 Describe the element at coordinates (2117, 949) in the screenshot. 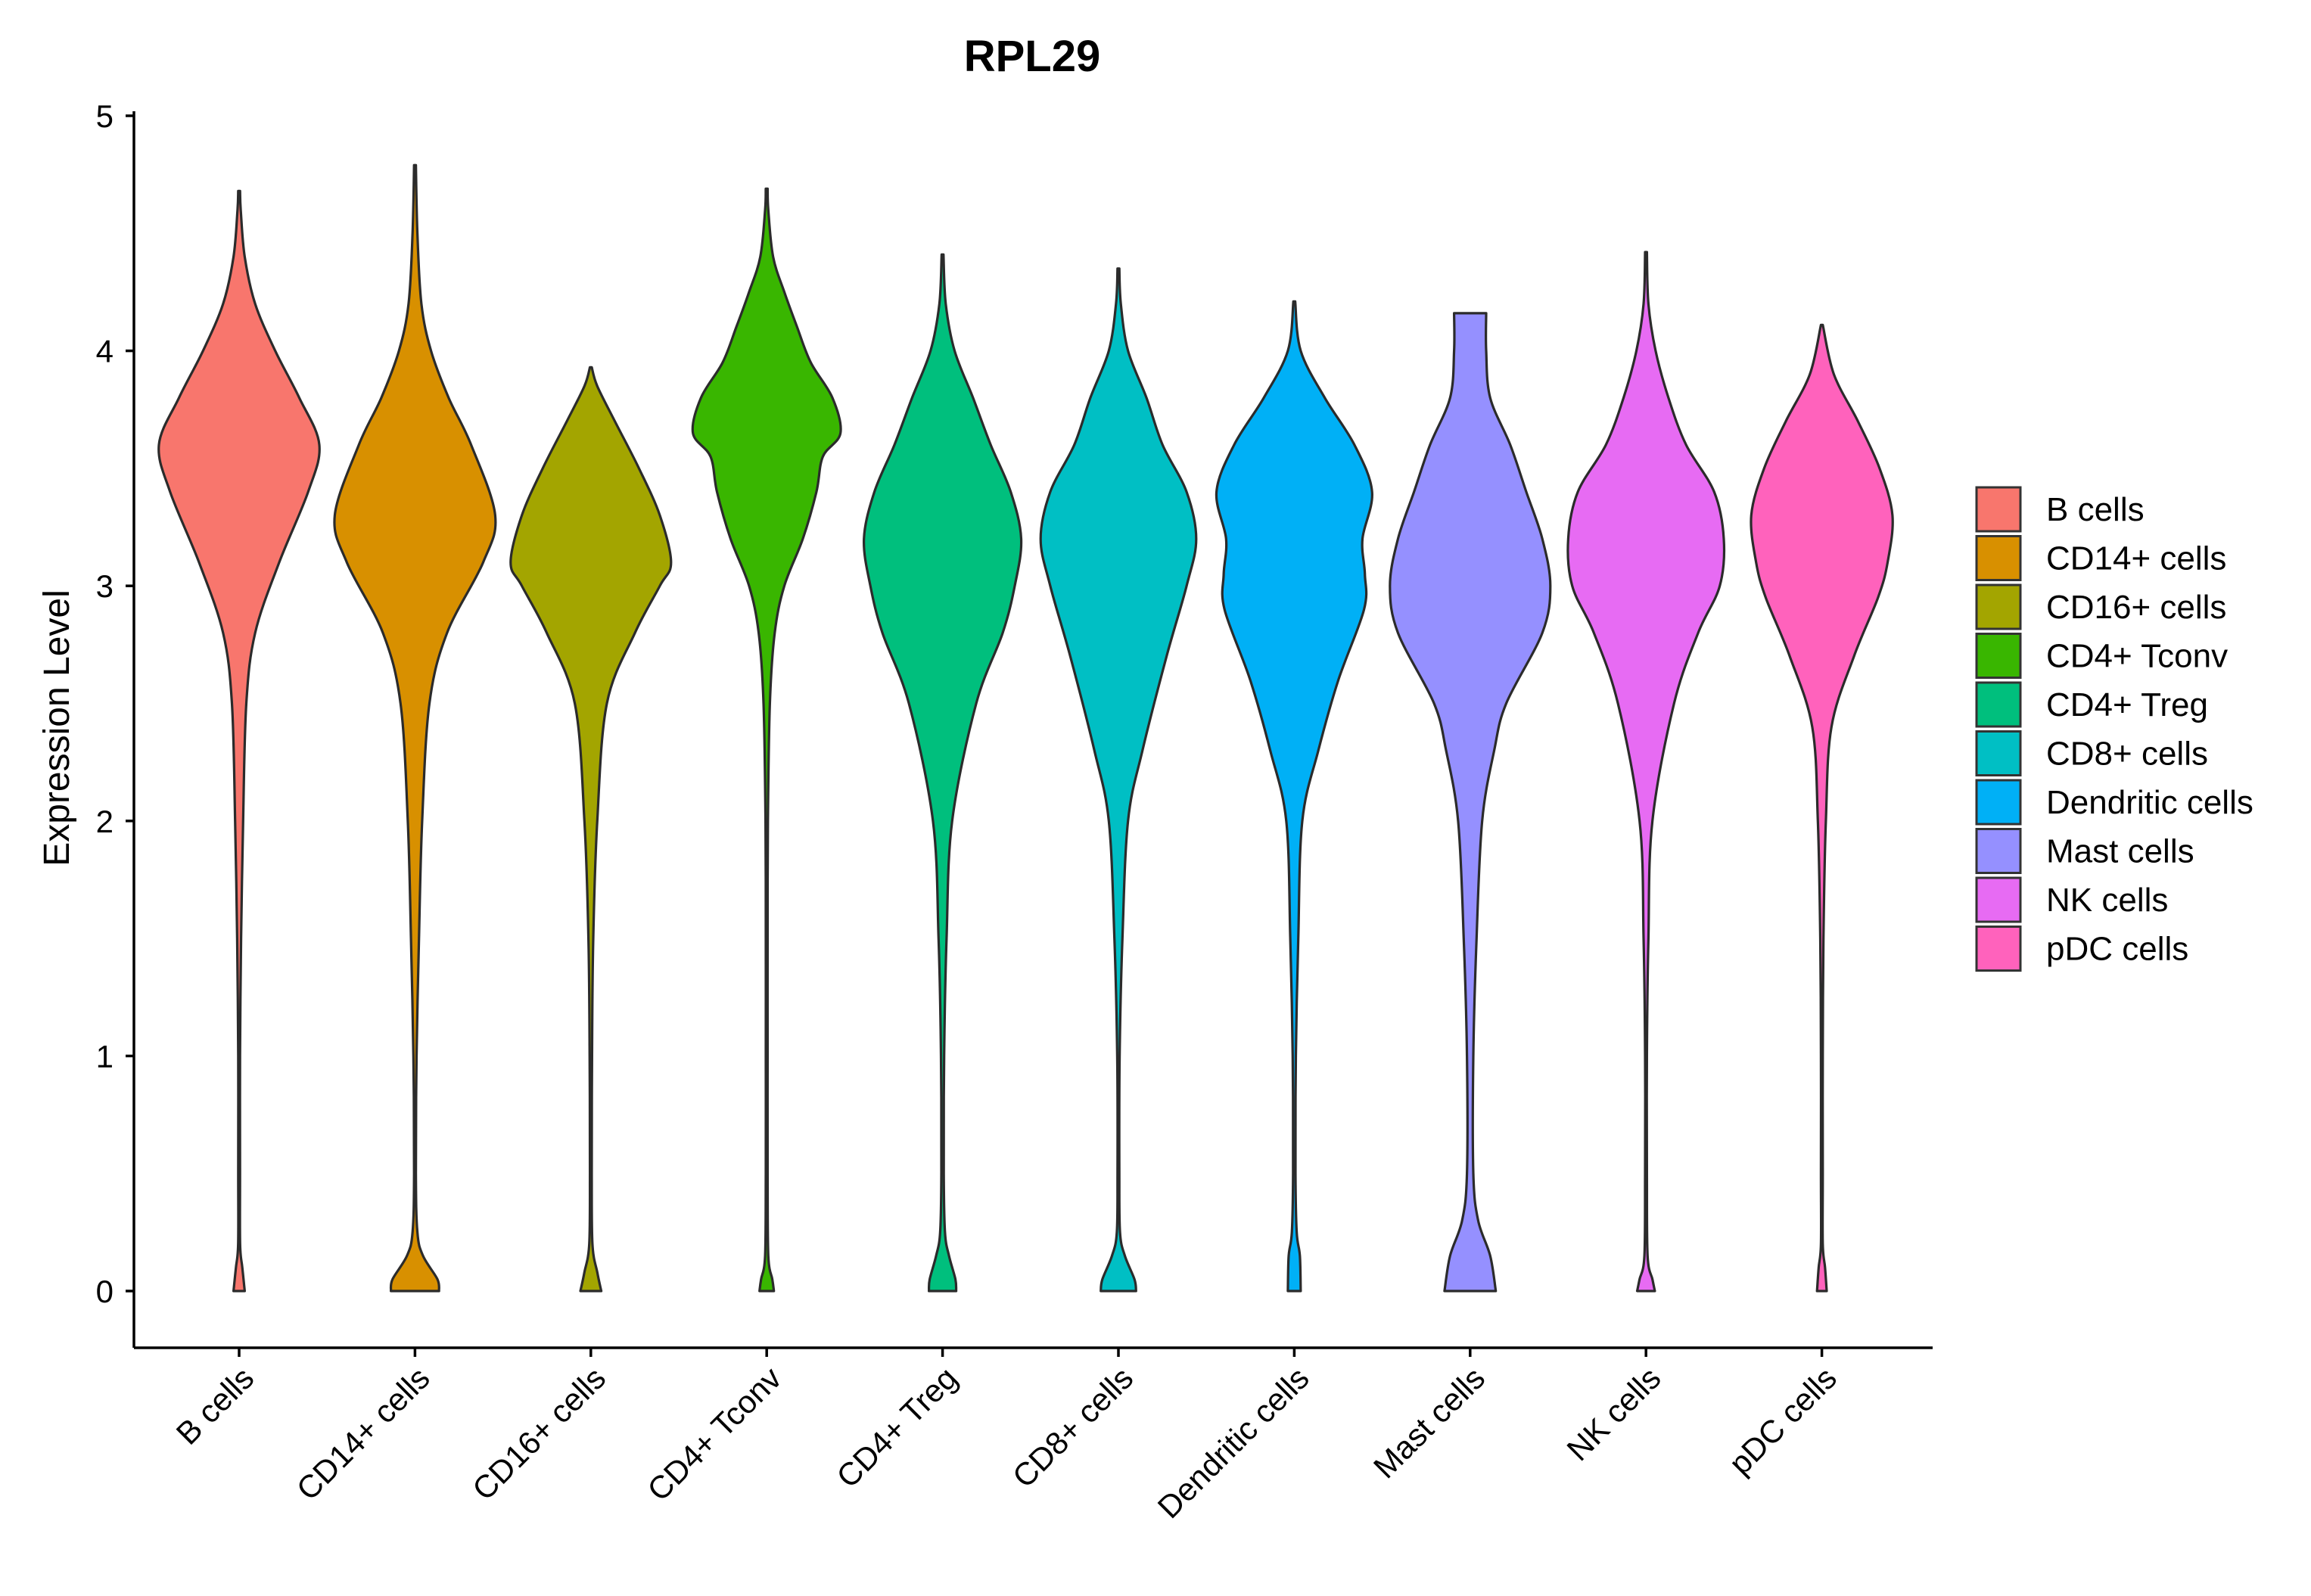

I see `legend-label: pDC cells` at that location.